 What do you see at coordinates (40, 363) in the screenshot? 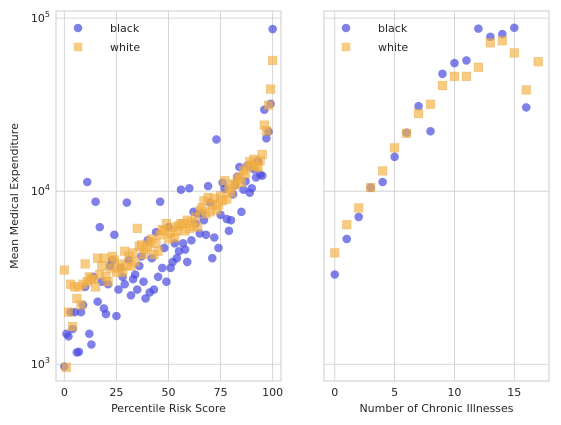
I see `y-tick-label: 103` at bounding box center [40, 363].